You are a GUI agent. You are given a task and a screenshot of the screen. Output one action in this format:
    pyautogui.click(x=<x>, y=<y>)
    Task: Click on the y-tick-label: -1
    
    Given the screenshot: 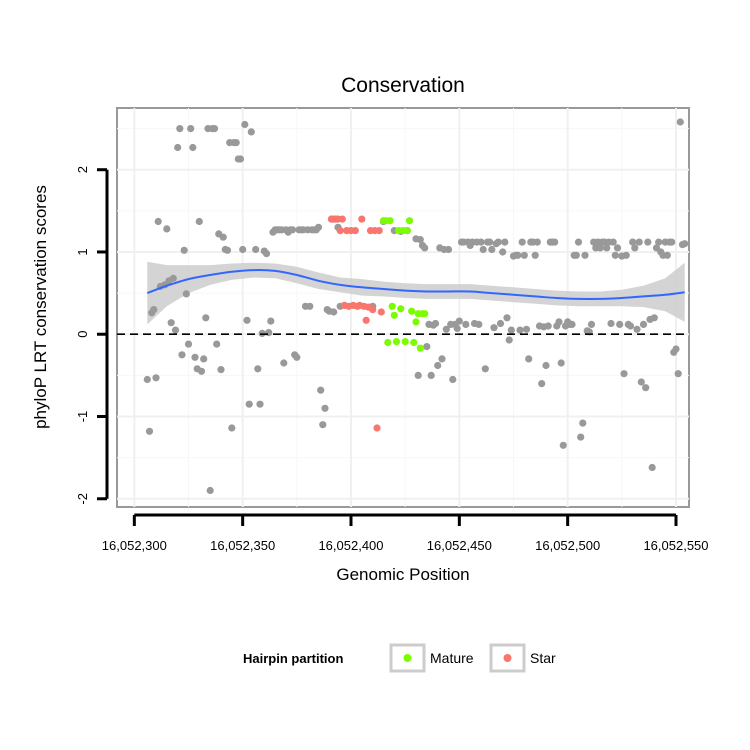 What is the action you would take?
    pyautogui.click(x=82, y=417)
    